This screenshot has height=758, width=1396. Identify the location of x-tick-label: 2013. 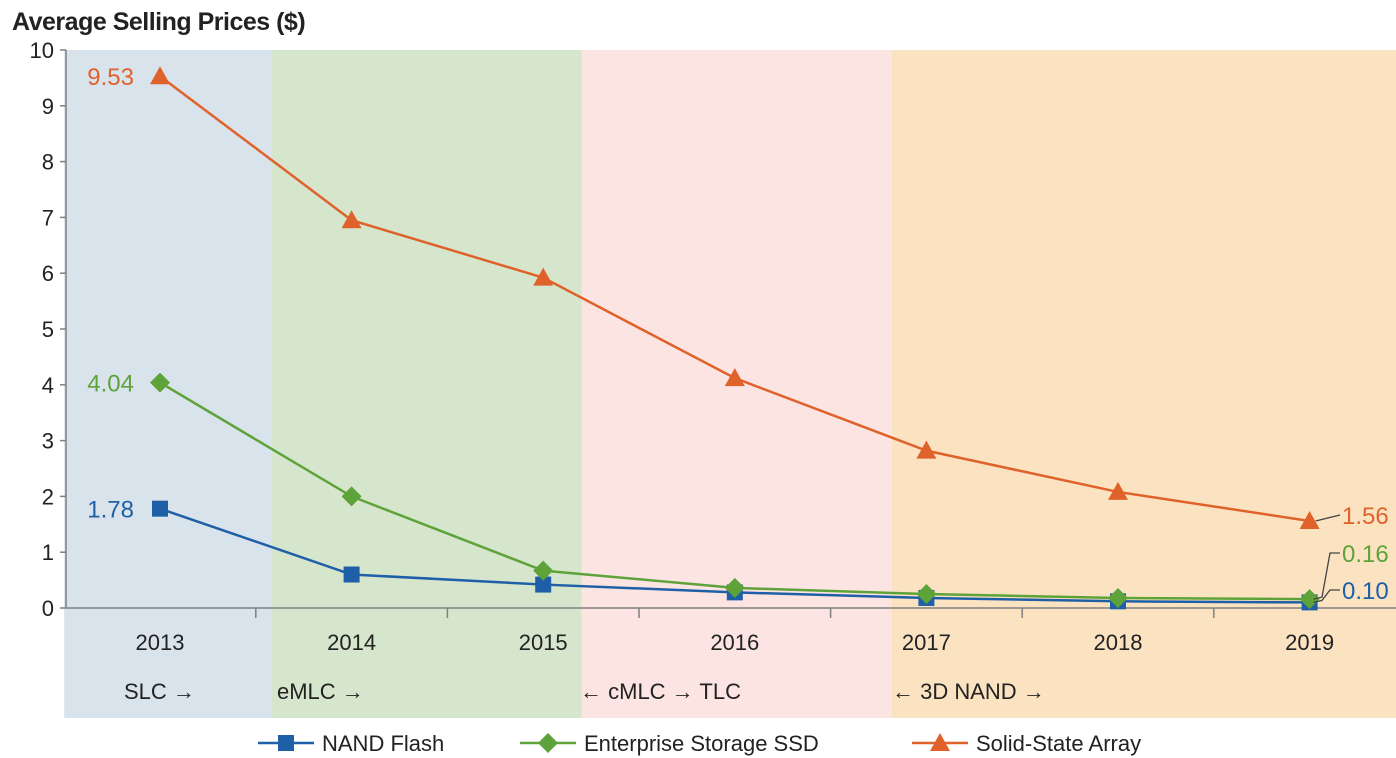
(160, 642).